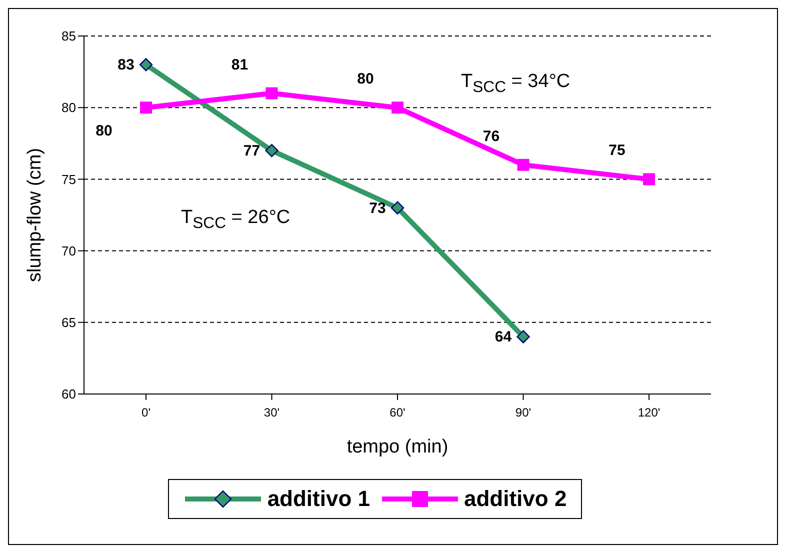 Image resolution: width=787 pixels, height=551 pixels. Describe the element at coordinates (398, 413) in the screenshot. I see `x-tick-label: 60'` at that location.